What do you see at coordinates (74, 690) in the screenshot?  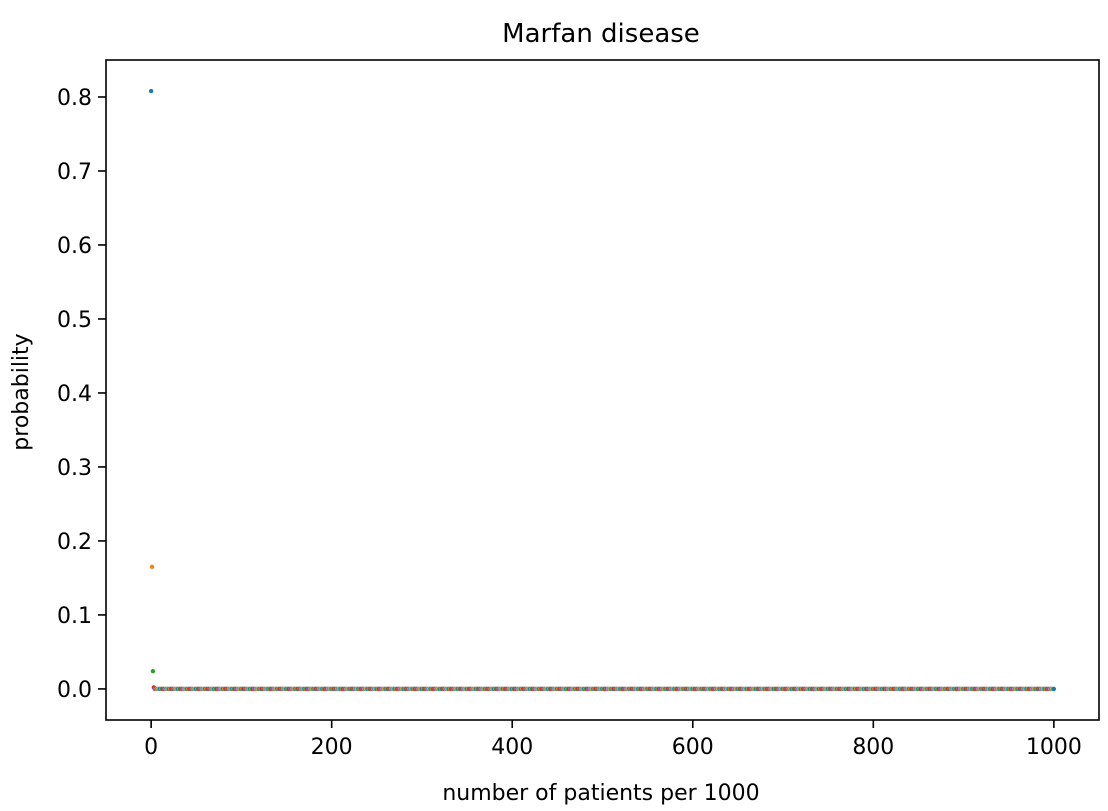 I see `y-tick-label: 0.0` at bounding box center [74, 690].